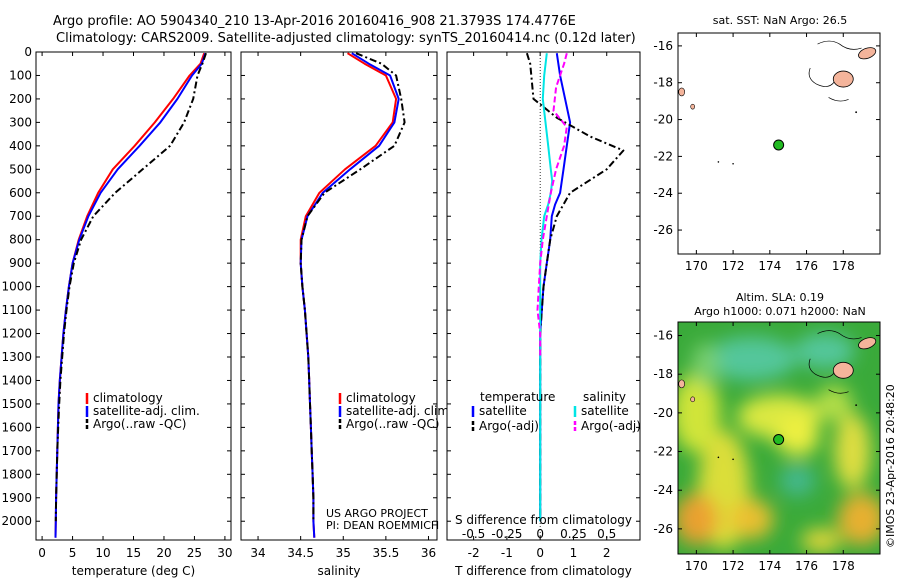 The image size is (900, 580). What do you see at coordinates (28, 52) in the screenshot?
I see `y-tick-label: 0` at bounding box center [28, 52].